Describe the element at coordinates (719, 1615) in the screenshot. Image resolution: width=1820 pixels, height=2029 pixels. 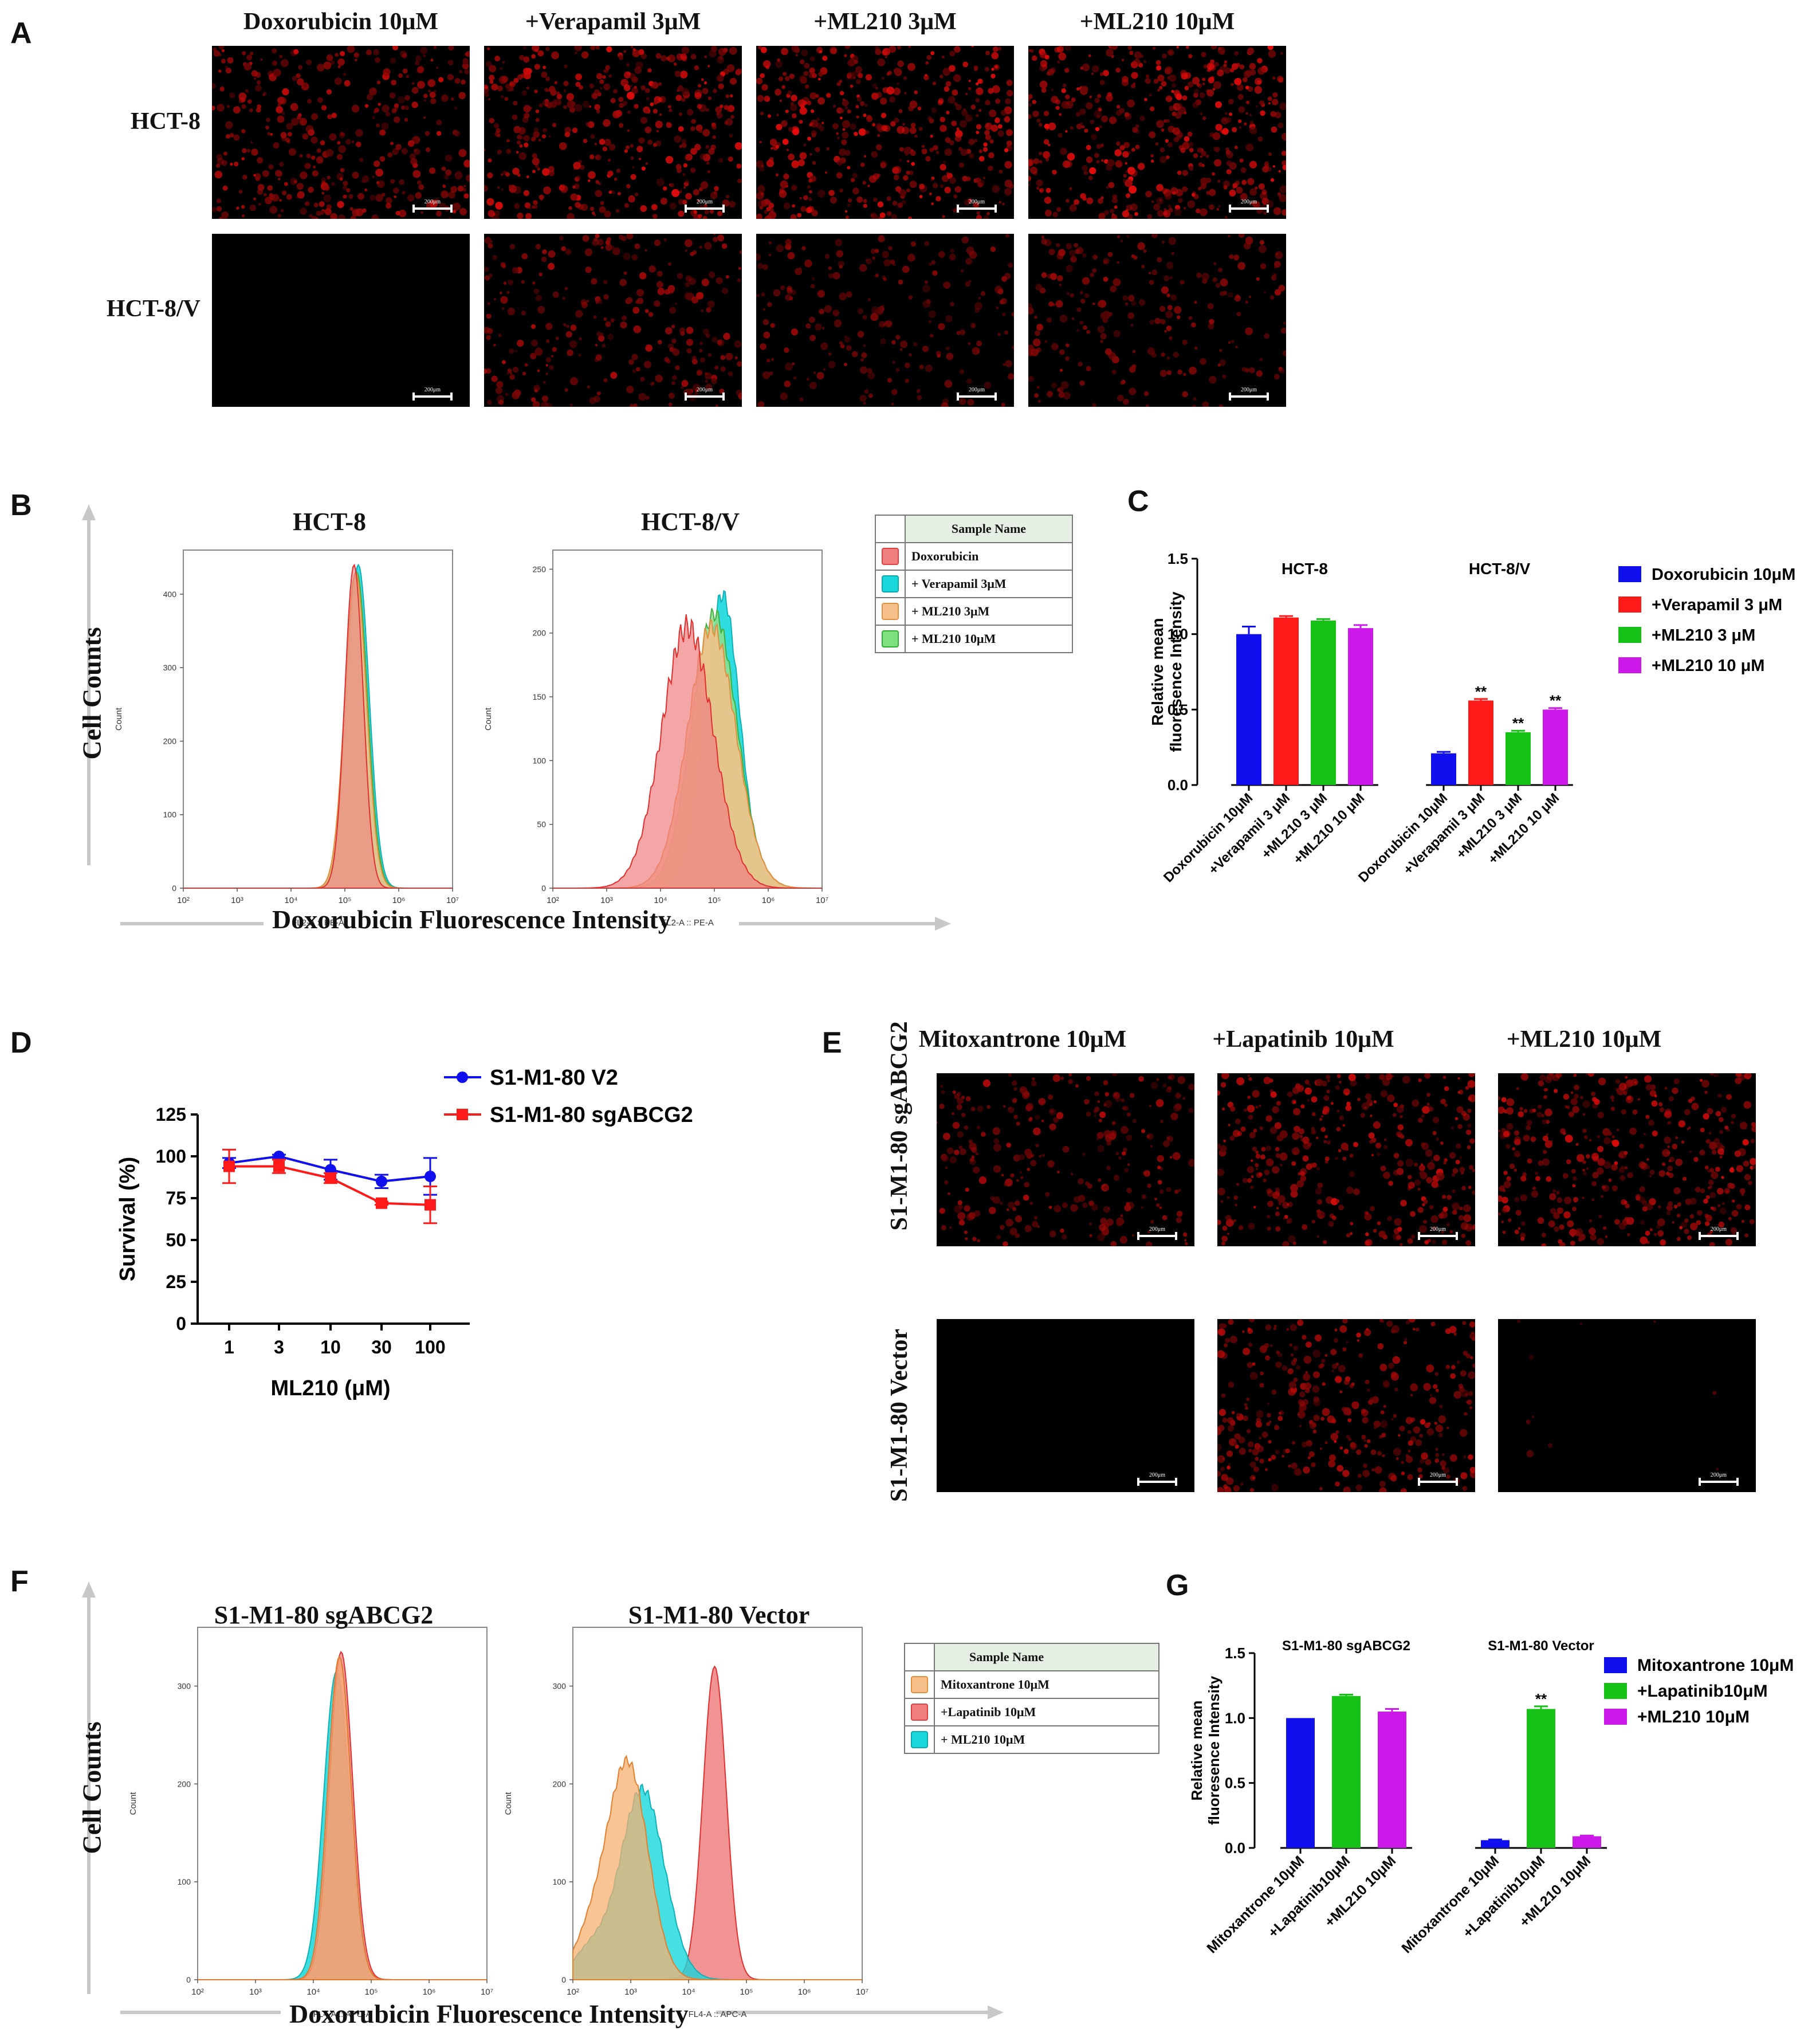
I see `panel-f-plot-title: S1-M1-80 Vector` at that location.